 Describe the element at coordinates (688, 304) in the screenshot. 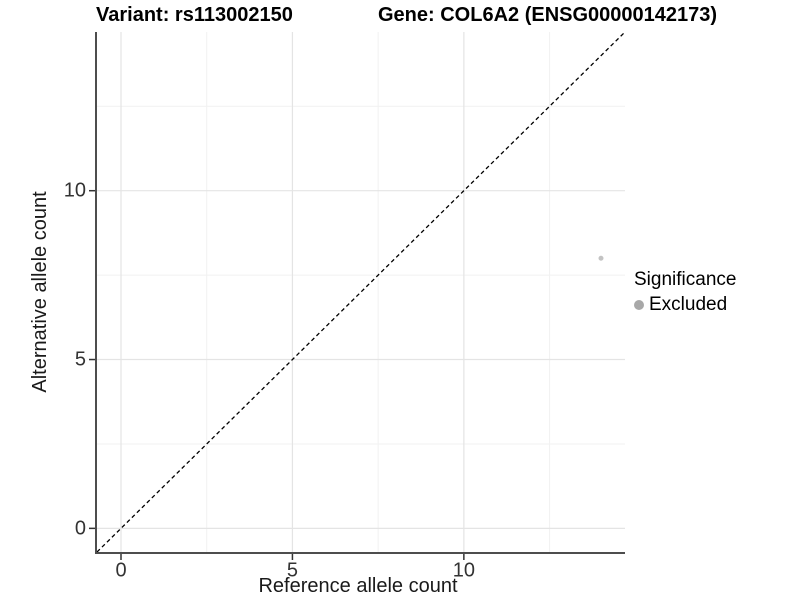

I see `legend-item-label: Excluded` at that location.